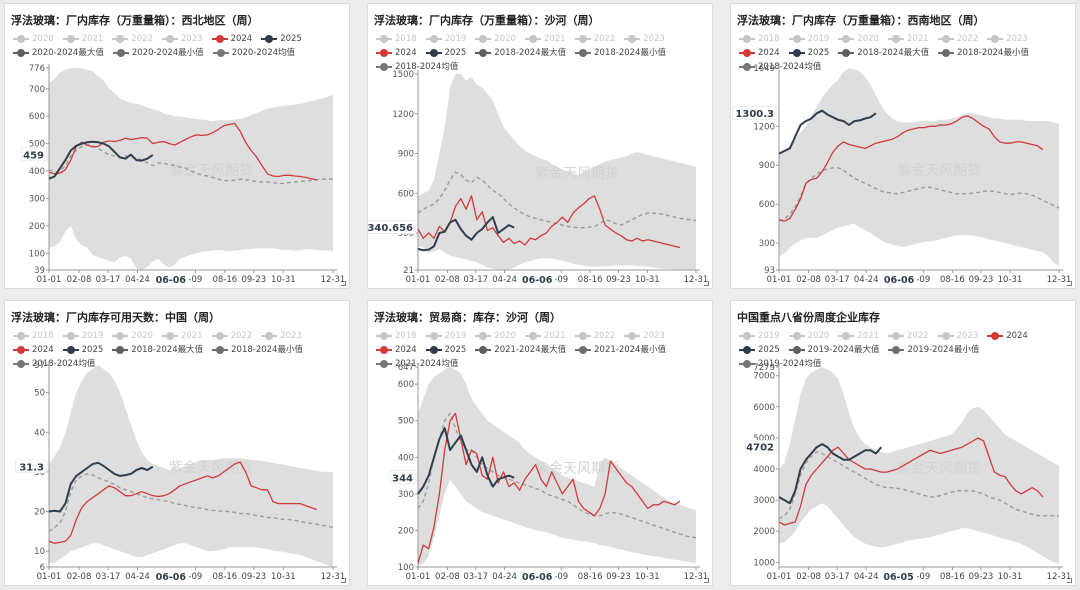  What do you see at coordinates (39, 366) in the screenshot?
I see `y-tick-label: 57` at bounding box center [39, 366].